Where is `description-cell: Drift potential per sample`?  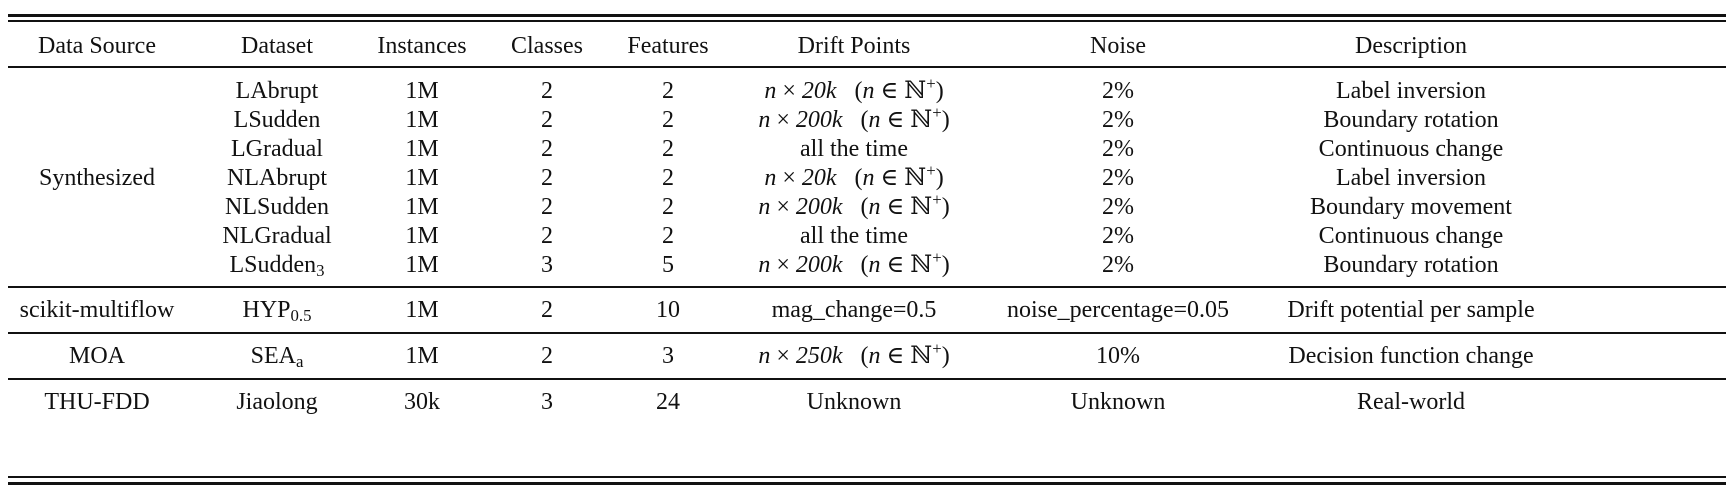
description-cell: Drift potential per sample is located at coordinates (1411, 310).